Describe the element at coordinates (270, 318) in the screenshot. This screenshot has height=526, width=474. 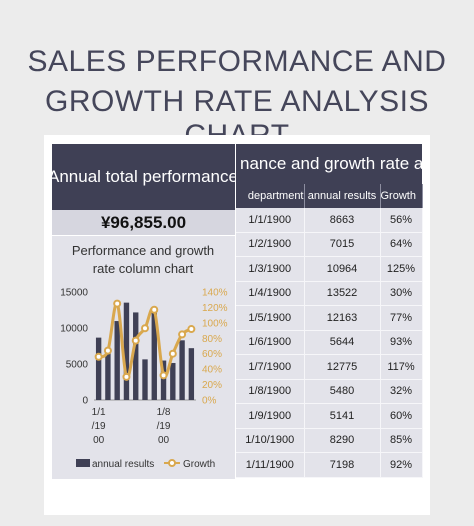
I see `cell-date: 1/5/1900` at that location.